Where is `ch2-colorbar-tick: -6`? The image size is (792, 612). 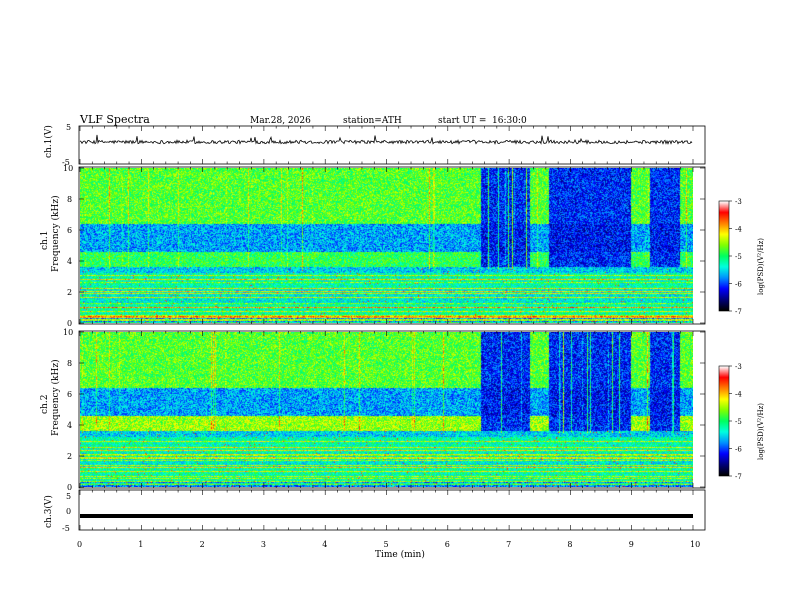
ch2-colorbar-tick: -6 is located at coordinates (738, 450).